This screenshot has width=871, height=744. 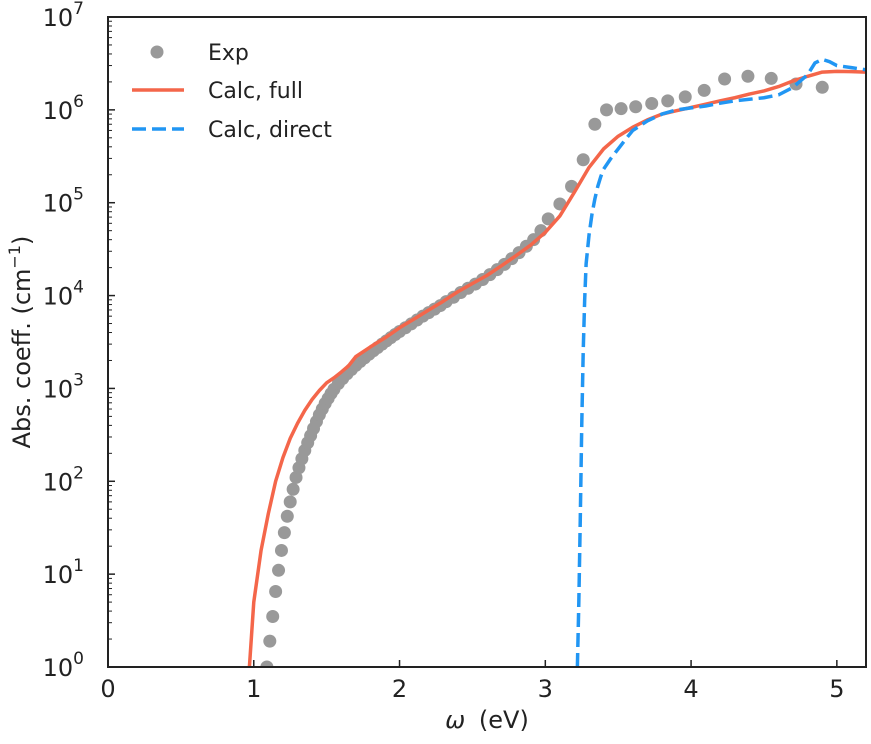 What do you see at coordinates (107, 689) in the screenshot?
I see `x-tick-label: 0` at bounding box center [107, 689].